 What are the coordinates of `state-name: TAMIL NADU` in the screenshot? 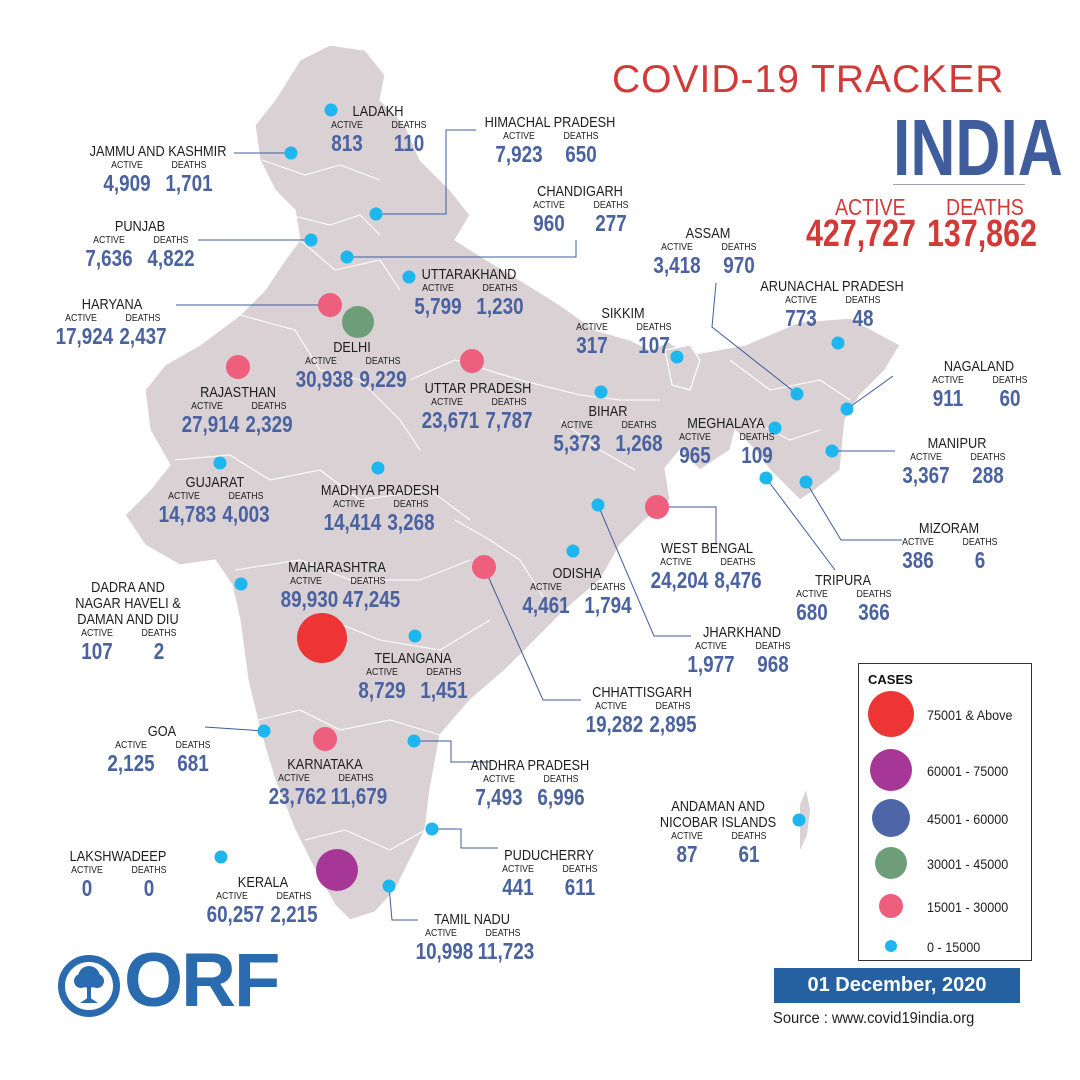 It's located at (472, 920).